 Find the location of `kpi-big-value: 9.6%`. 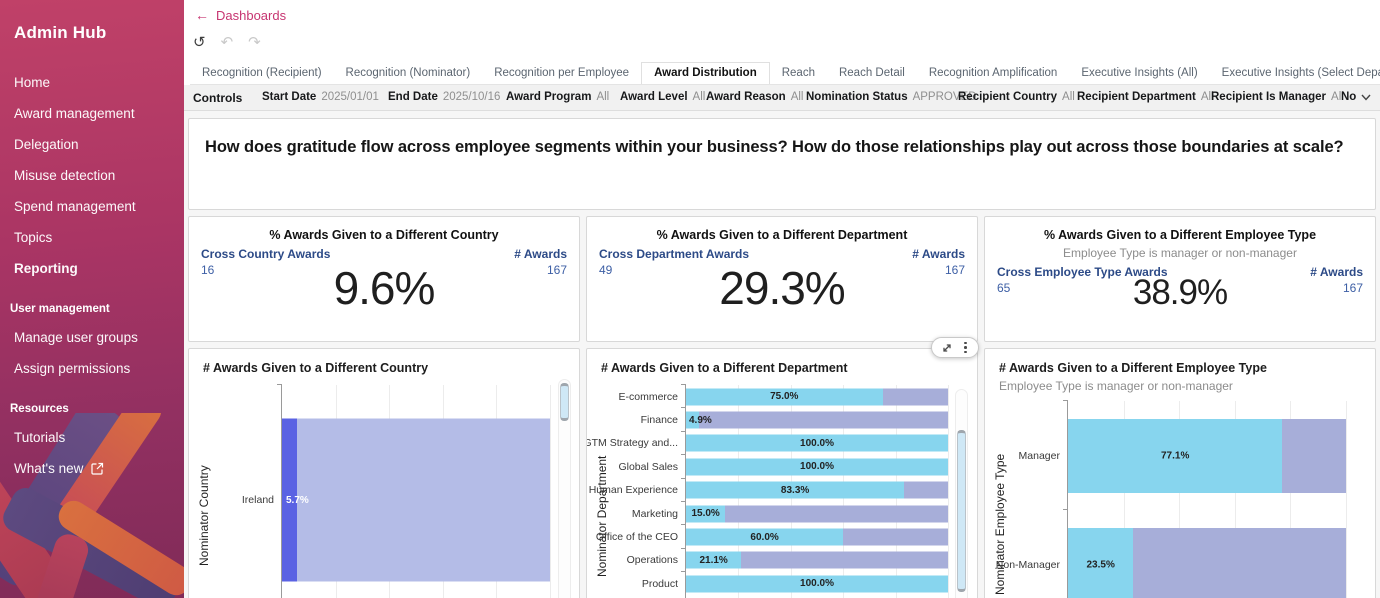

kpi-big-value: 9.6% is located at coordinates (384, 288).